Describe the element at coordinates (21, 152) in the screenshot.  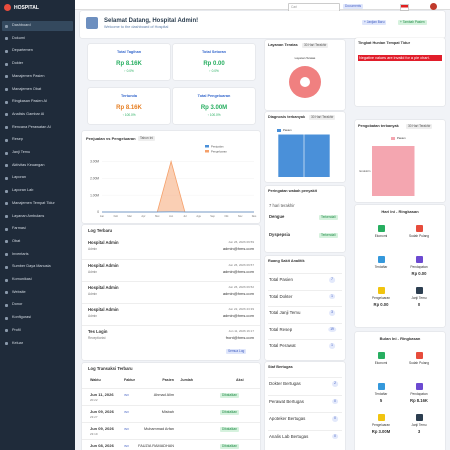
I see `menu-label: Janji Temu` at that location.